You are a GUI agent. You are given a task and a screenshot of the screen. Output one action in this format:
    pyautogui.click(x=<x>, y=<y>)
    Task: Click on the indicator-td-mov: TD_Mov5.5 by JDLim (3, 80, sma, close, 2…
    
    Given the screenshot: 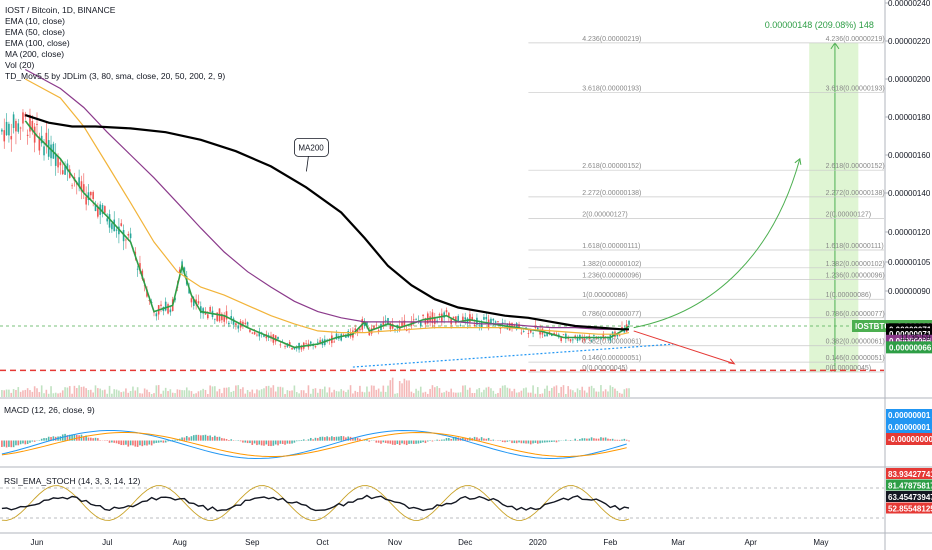 What is the action you would take?
    pyautogui.click(x=115, y=76)
    